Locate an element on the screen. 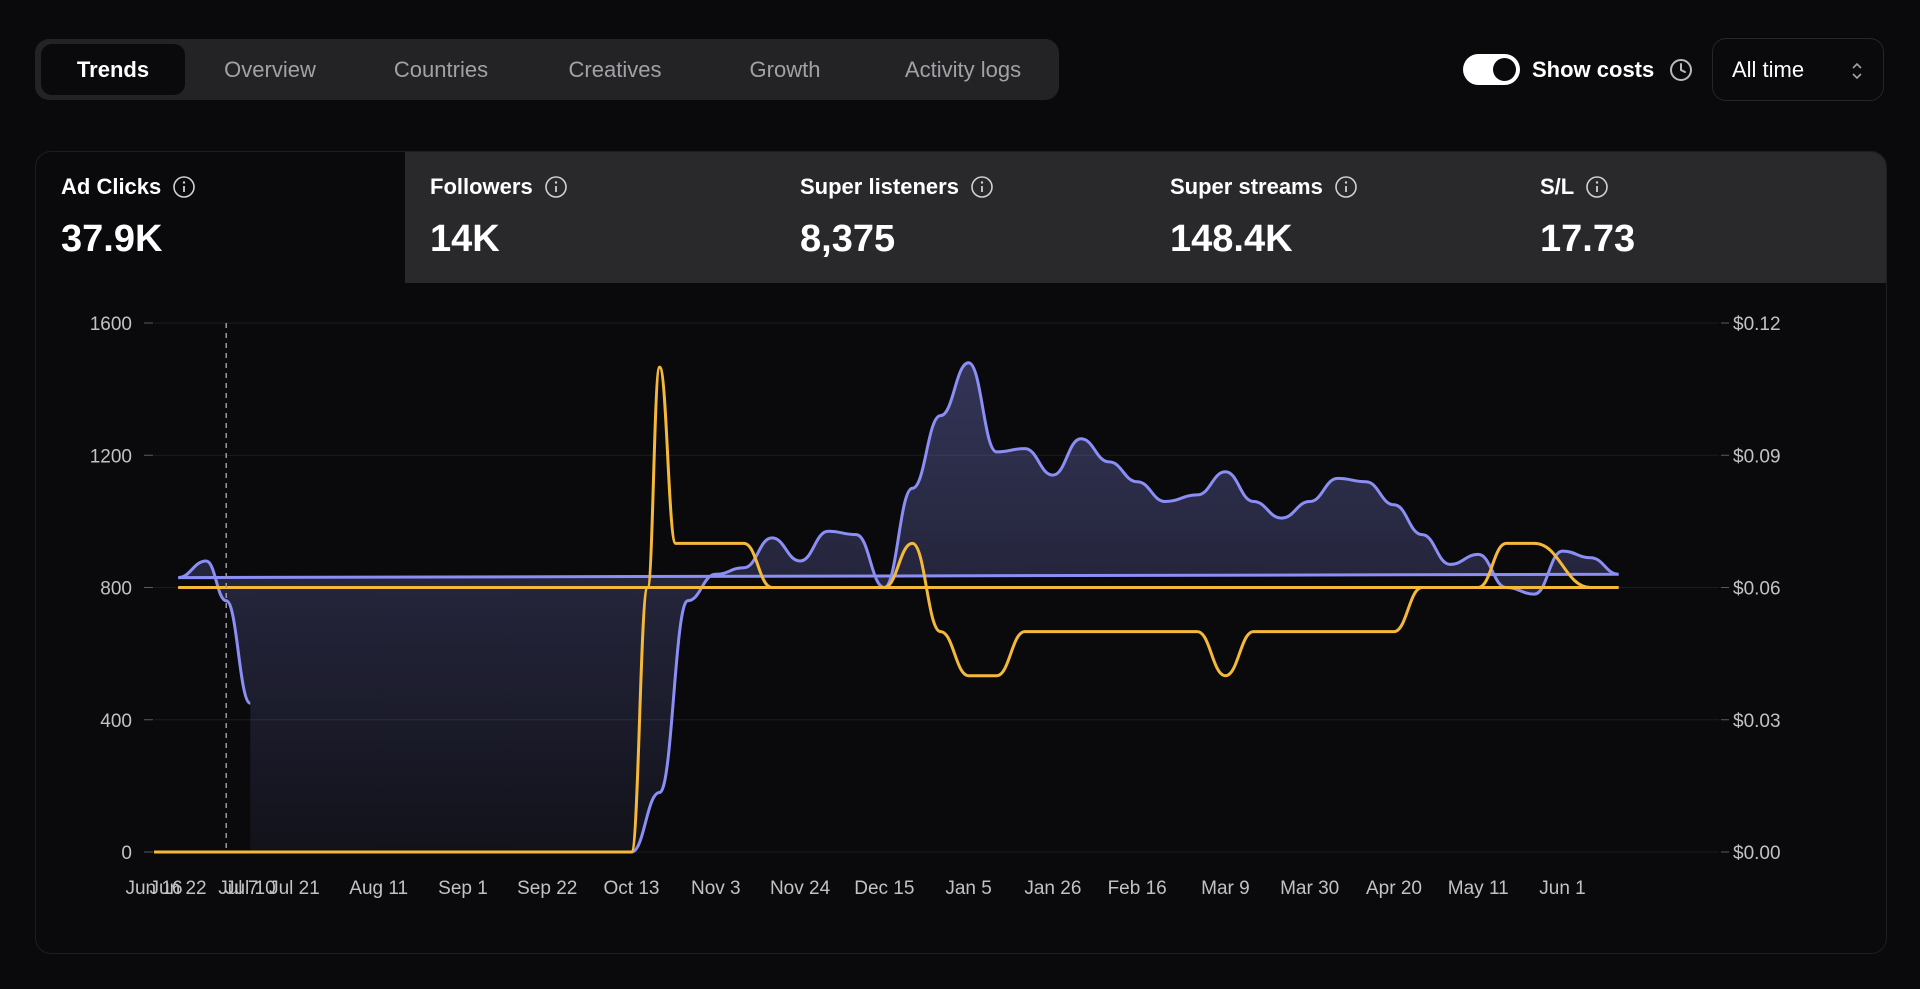 The width and height of the screenshot is (1920, 989). y-left-tick-label: 800 is located at coordinates (116, 589).